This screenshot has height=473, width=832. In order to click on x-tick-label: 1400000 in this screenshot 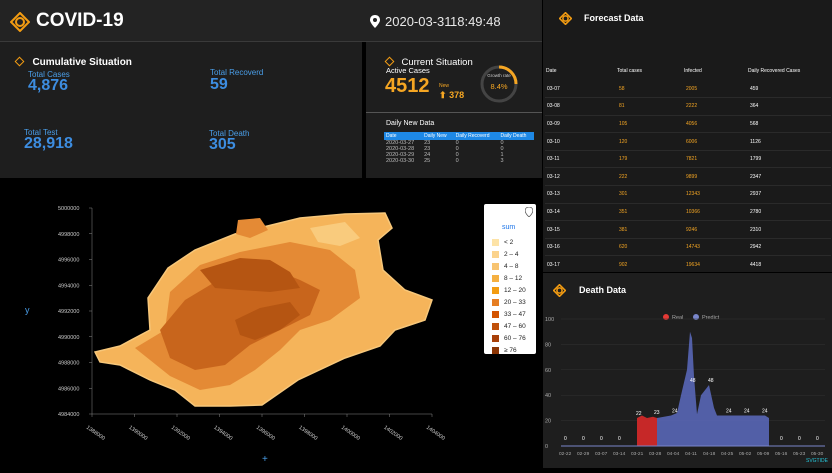, I will do `click(350, 433)`.